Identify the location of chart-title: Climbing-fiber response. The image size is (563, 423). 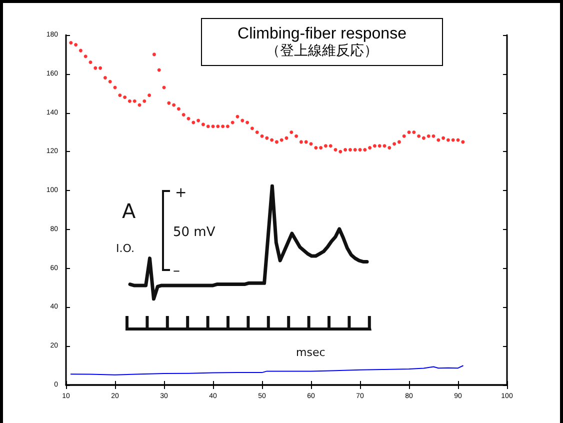
(322, 34).